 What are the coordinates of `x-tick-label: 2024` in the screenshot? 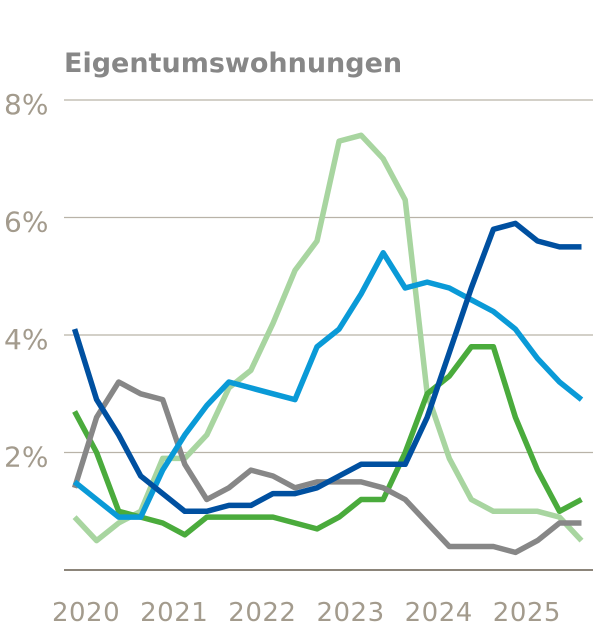 It's located at (439, 613).